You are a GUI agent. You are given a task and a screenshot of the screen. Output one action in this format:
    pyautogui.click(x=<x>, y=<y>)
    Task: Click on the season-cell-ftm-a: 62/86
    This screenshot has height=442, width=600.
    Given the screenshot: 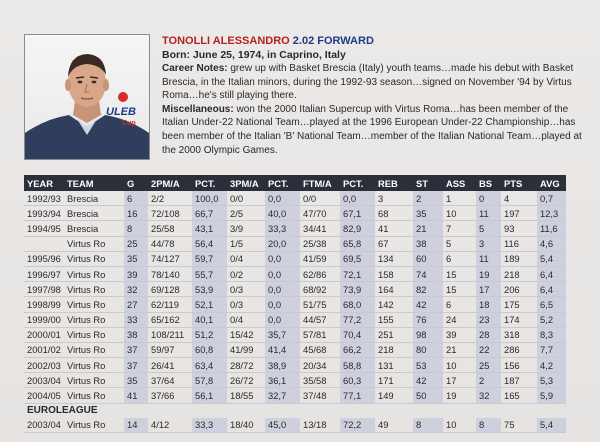 What is the action you would take?
    pyautogui.click(x=320, y=274)
    